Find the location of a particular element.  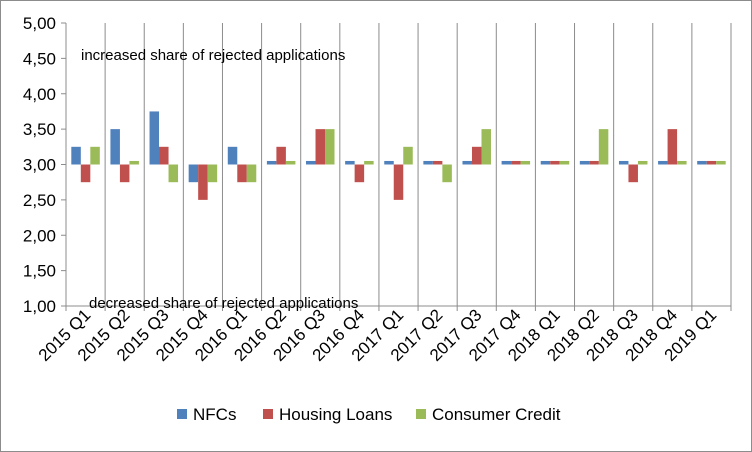

y-tick-label: 1,00 is located at coordinates (39, 306).